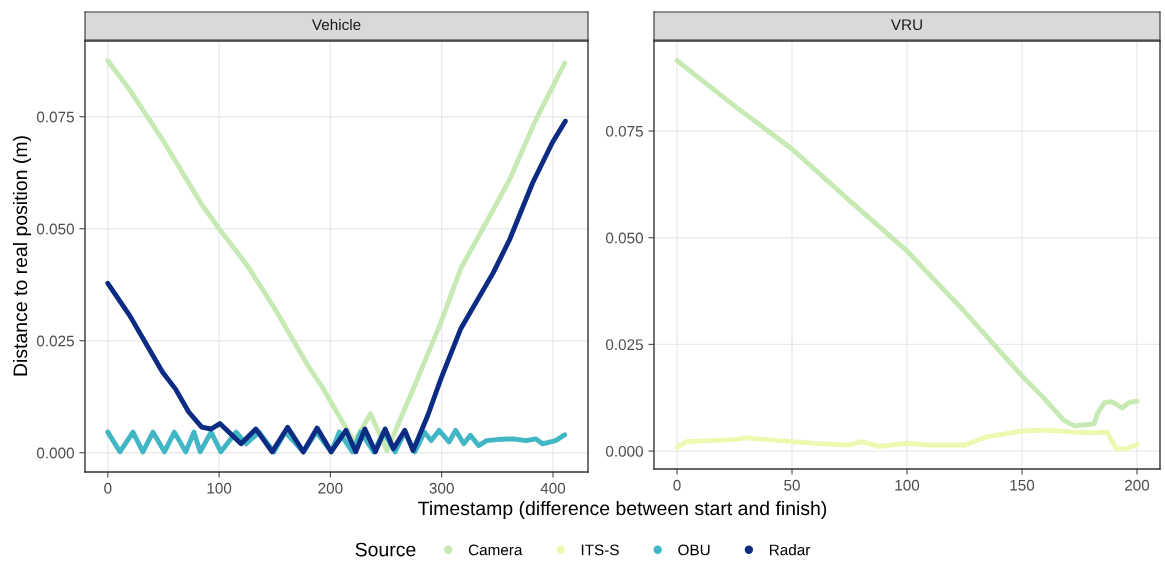  Describe the element at coordinates (906, 25) in the screenshot. I see `chart-title: VRU` at that location.